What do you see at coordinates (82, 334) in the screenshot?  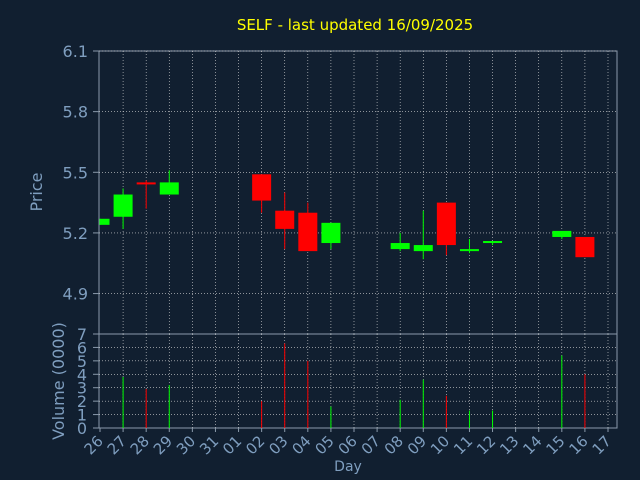 I see `volume-ytick-label: 7` at bounding box center [82, 334].